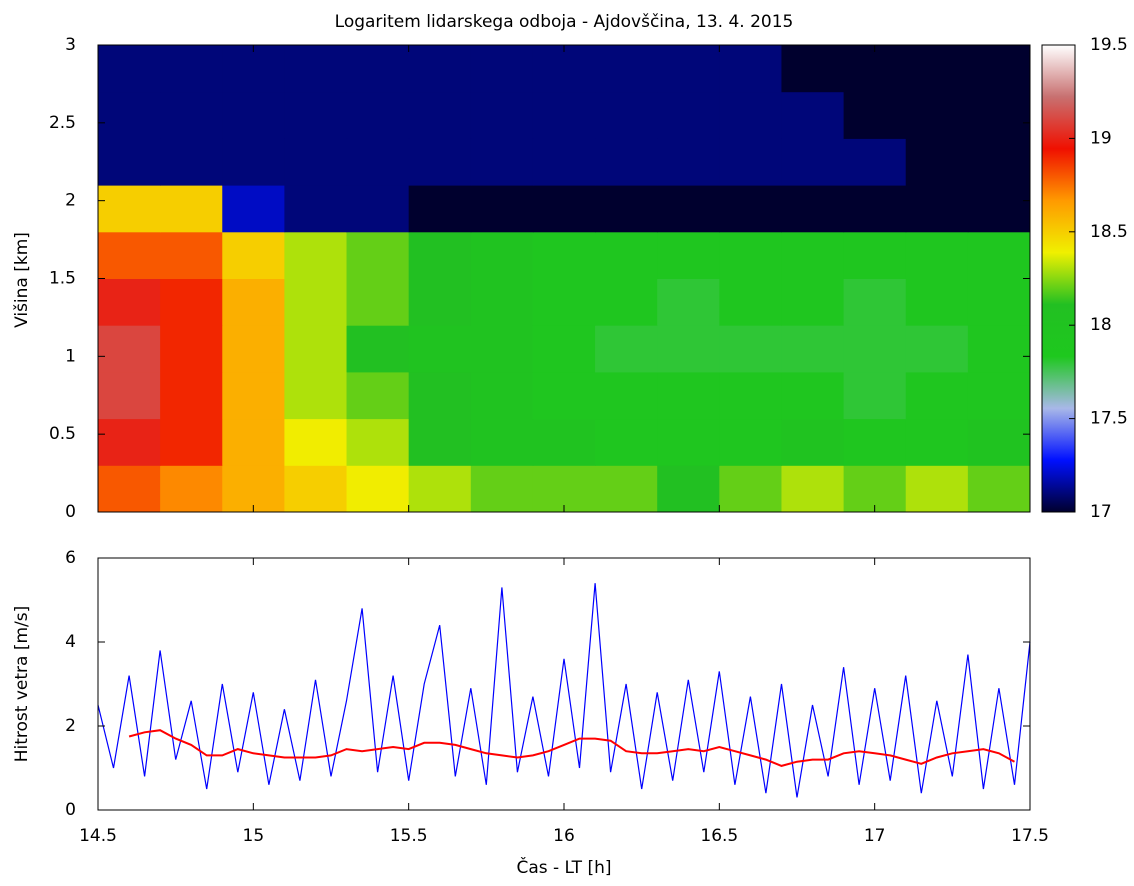  Describe the element at coordinates (70, 558) in the screenshot. I see `y-tick-label: 6` at that location.